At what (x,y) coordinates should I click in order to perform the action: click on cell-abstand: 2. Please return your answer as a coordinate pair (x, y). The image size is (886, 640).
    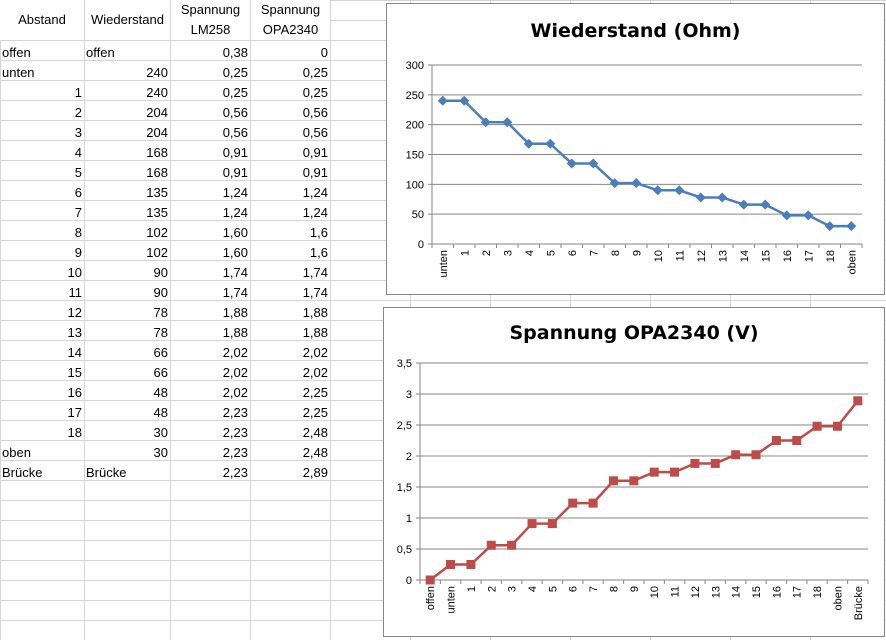
    Looking at the image, I should click on (78, 112).